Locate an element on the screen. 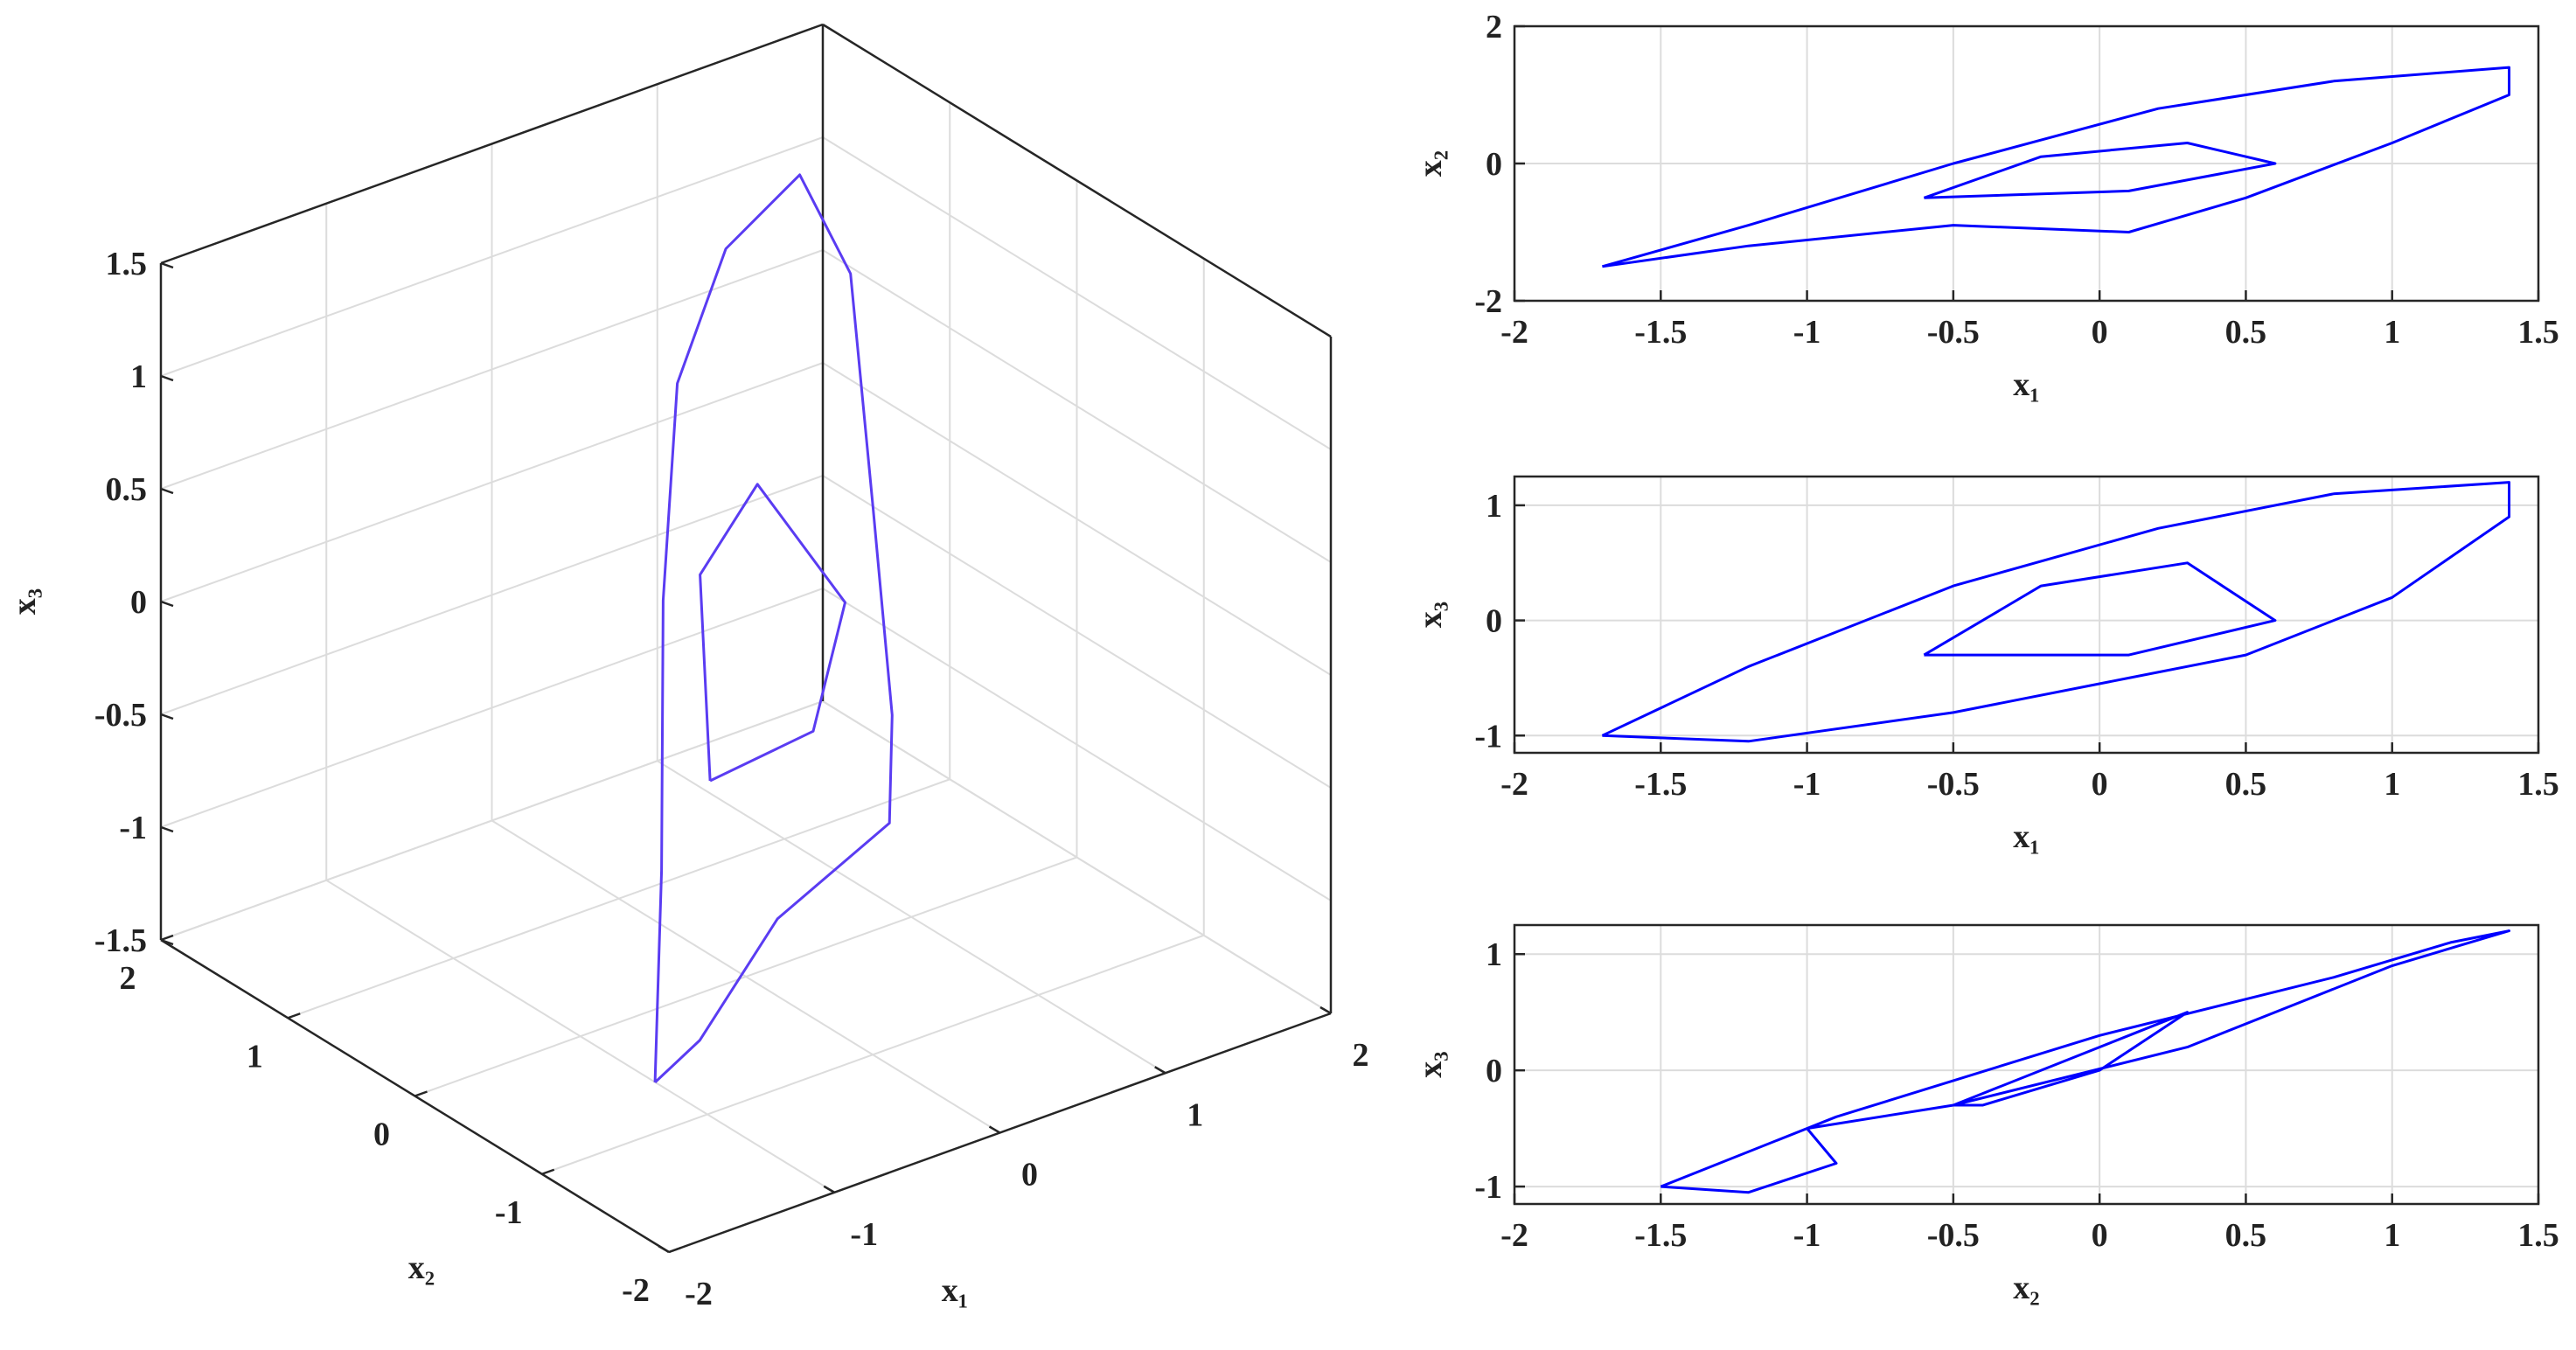 The width and height of the screenshot is (2576, 1350). z-tick-label: -1.5 is located at coordinates (121, 940).